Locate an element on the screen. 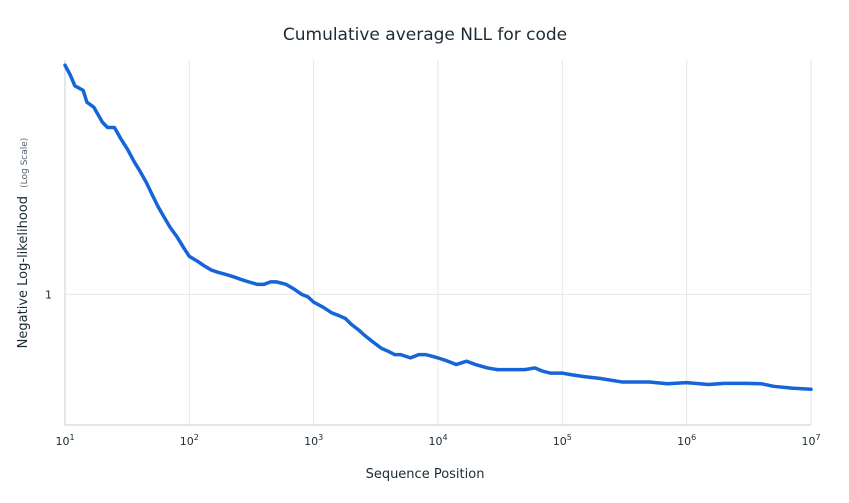  x-tick-label: 10³ is located at coordinates (313, 440).